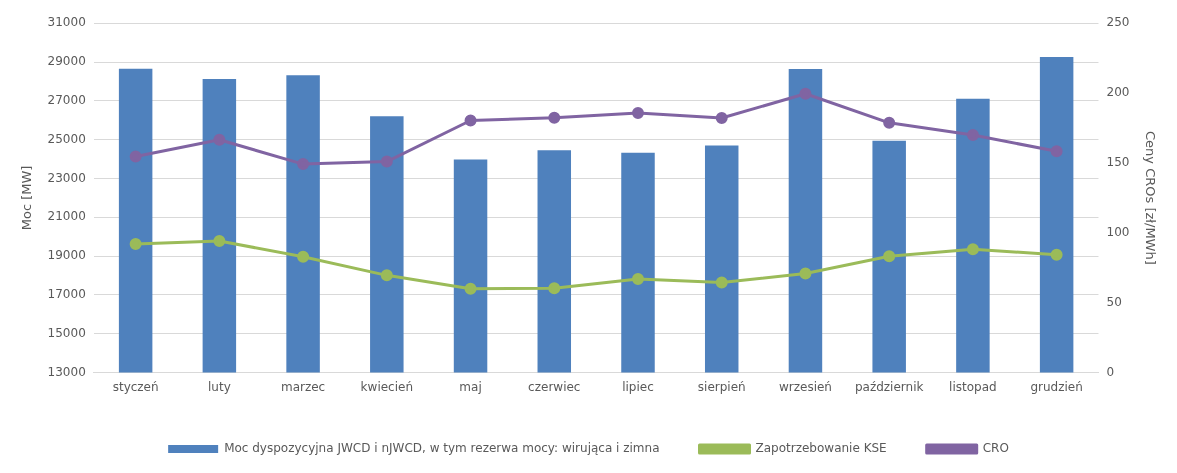  I want to click on x-tick-label: luty, so click(219, 386).